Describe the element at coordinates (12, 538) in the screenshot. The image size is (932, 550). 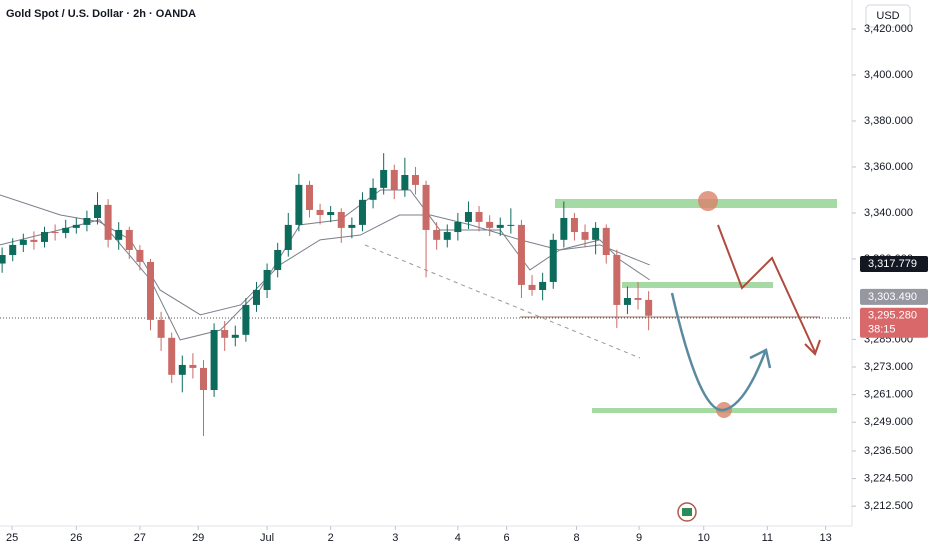
I see `x-tick-label: 25` at that location.